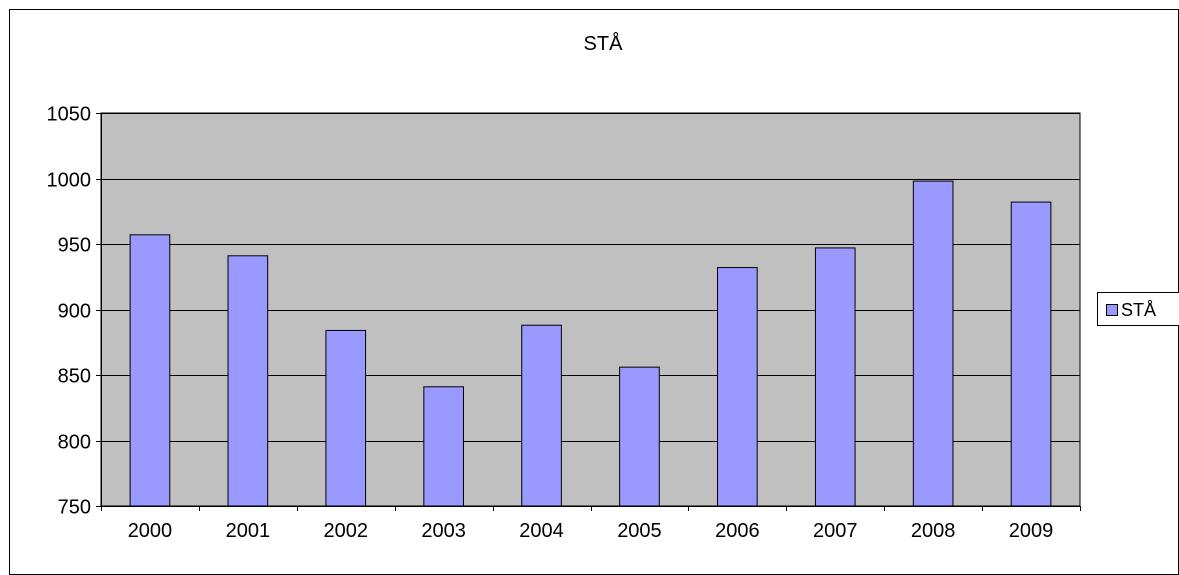 This screenshot has height=575, width=1179. I want to click on x-tick-label: 2008, so click(933, 531).